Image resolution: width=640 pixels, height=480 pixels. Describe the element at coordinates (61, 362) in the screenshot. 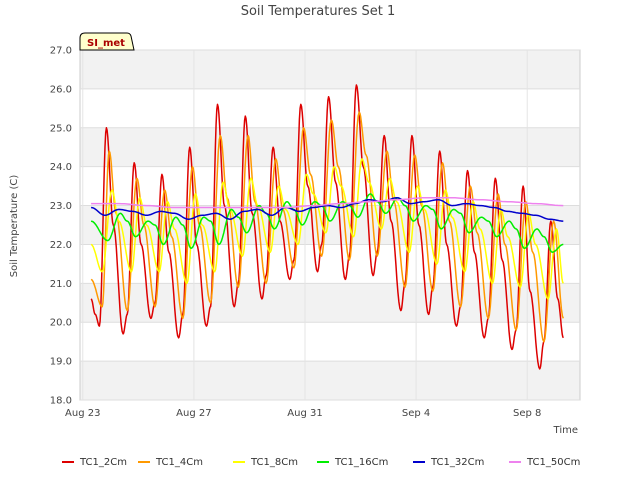

I see `y-tick-label: 19.0` at that location.